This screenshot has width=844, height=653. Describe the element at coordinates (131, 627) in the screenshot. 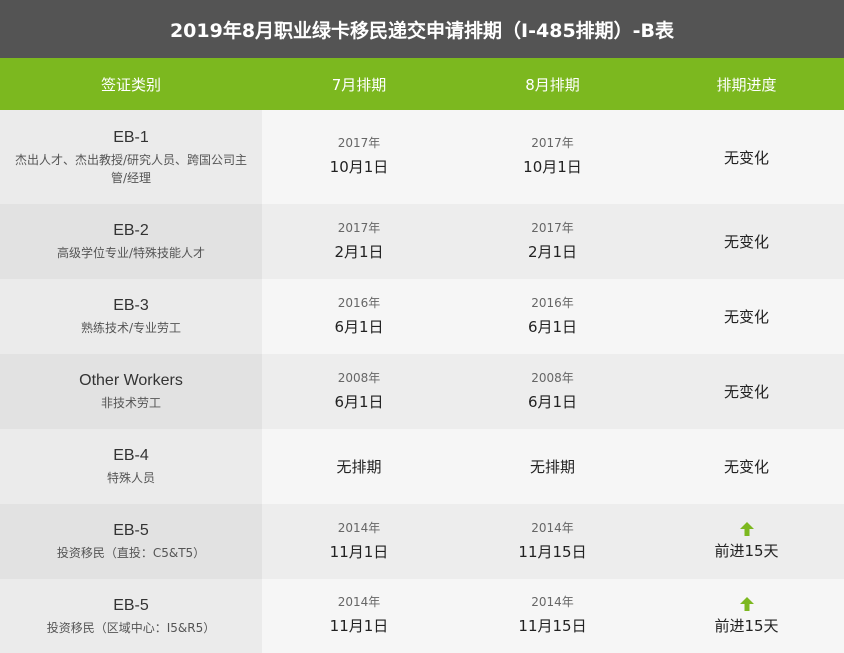

I see `category-desc: 投资移民（区域中心：I5&R5）` at that location.